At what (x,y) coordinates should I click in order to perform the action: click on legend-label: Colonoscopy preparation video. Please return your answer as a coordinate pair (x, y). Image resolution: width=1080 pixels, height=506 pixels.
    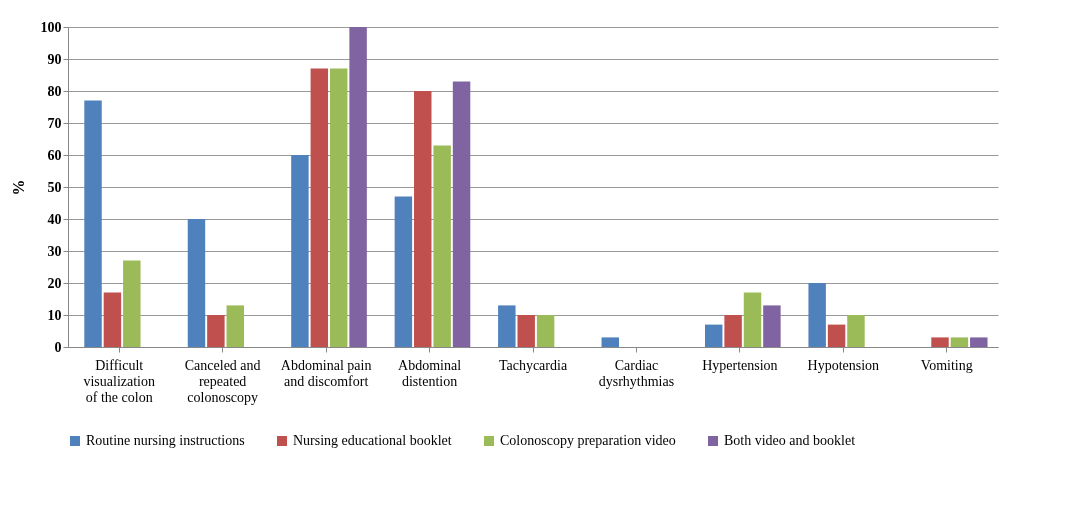
    Looking at the image, I should click on (588, 440).